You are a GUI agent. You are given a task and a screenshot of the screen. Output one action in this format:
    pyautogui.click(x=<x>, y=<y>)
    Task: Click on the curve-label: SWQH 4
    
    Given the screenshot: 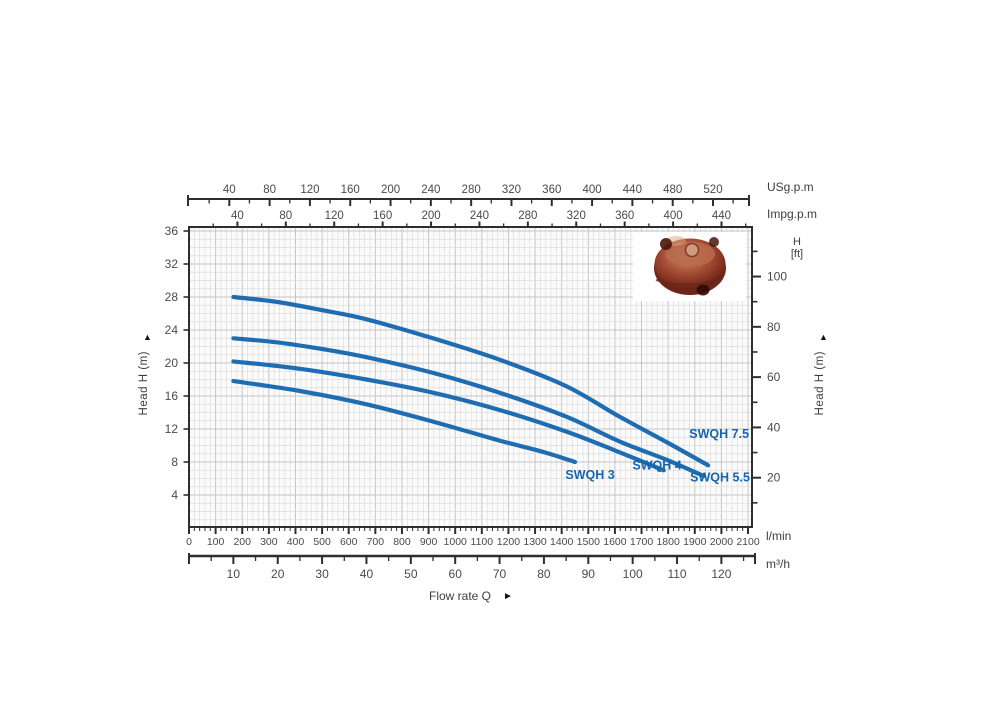 What is the action you would take?
    pyautogui.click(x=656, y=465)
    